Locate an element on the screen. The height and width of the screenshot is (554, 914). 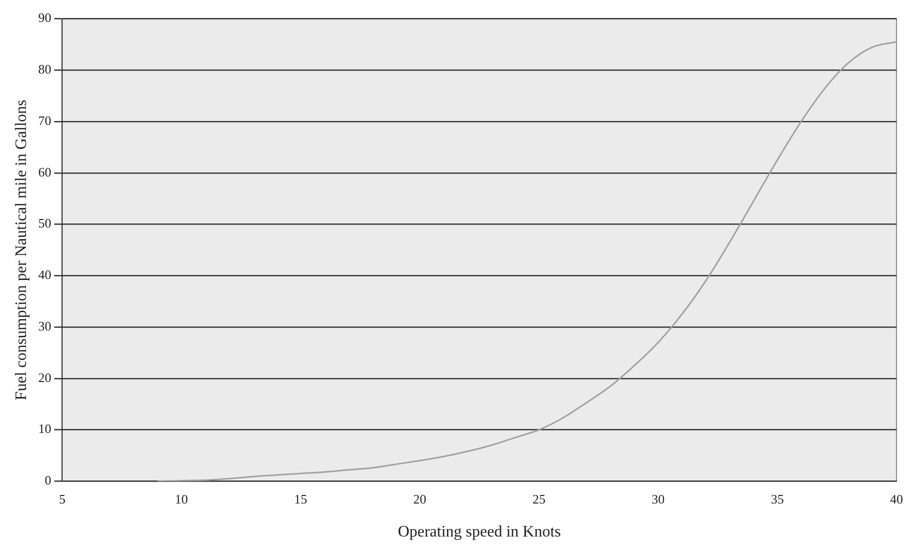
x-tick-label: 40 is located at coordinates (896, 498).